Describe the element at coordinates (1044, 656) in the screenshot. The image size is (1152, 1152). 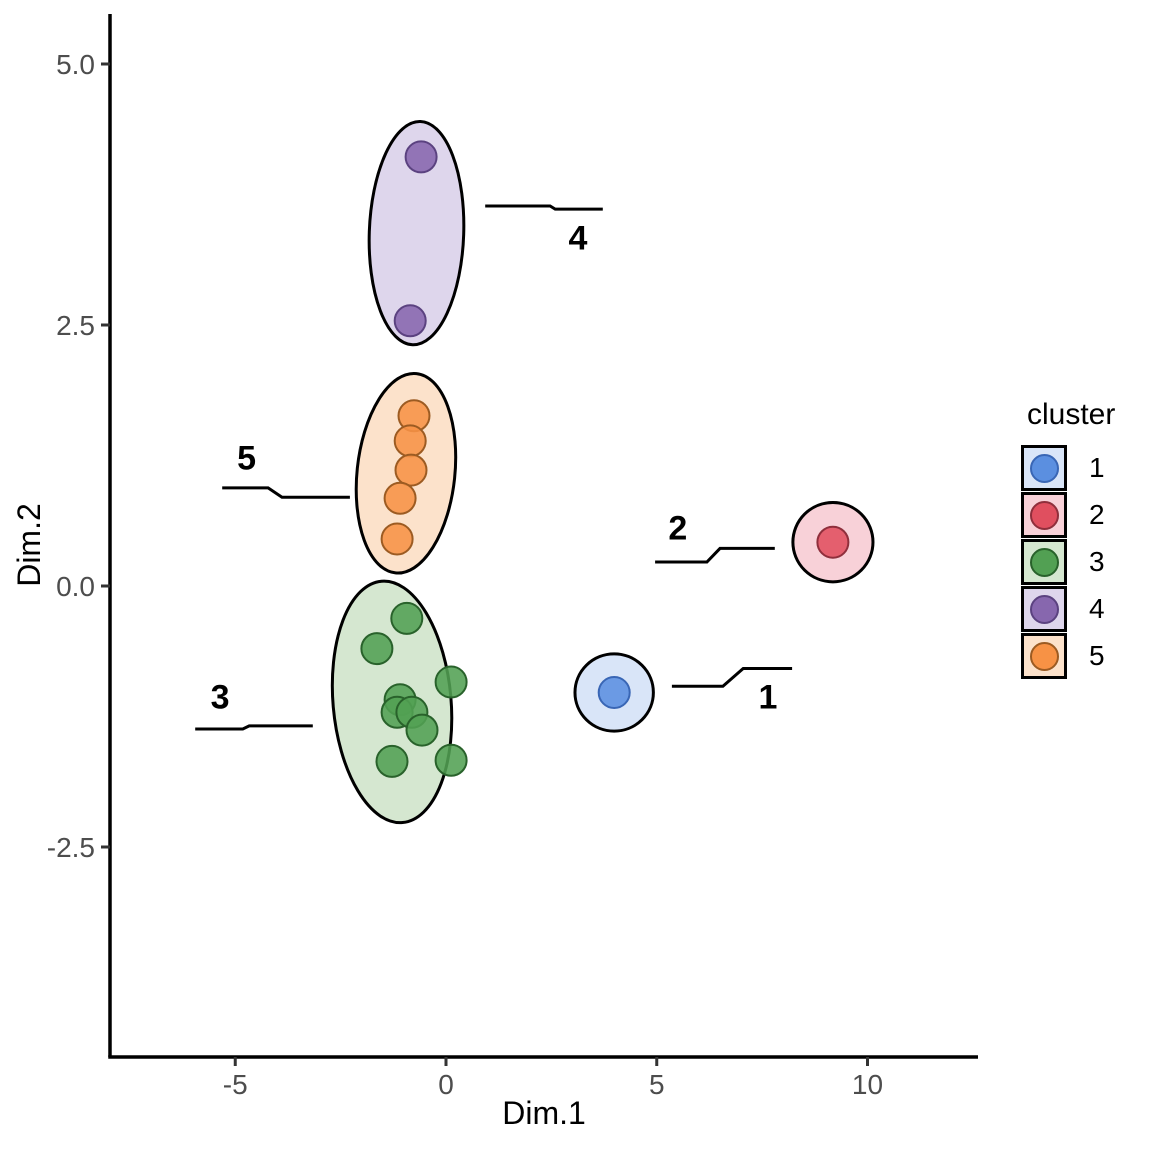
I see `legend-swatch-cluster5-icon` at that location.